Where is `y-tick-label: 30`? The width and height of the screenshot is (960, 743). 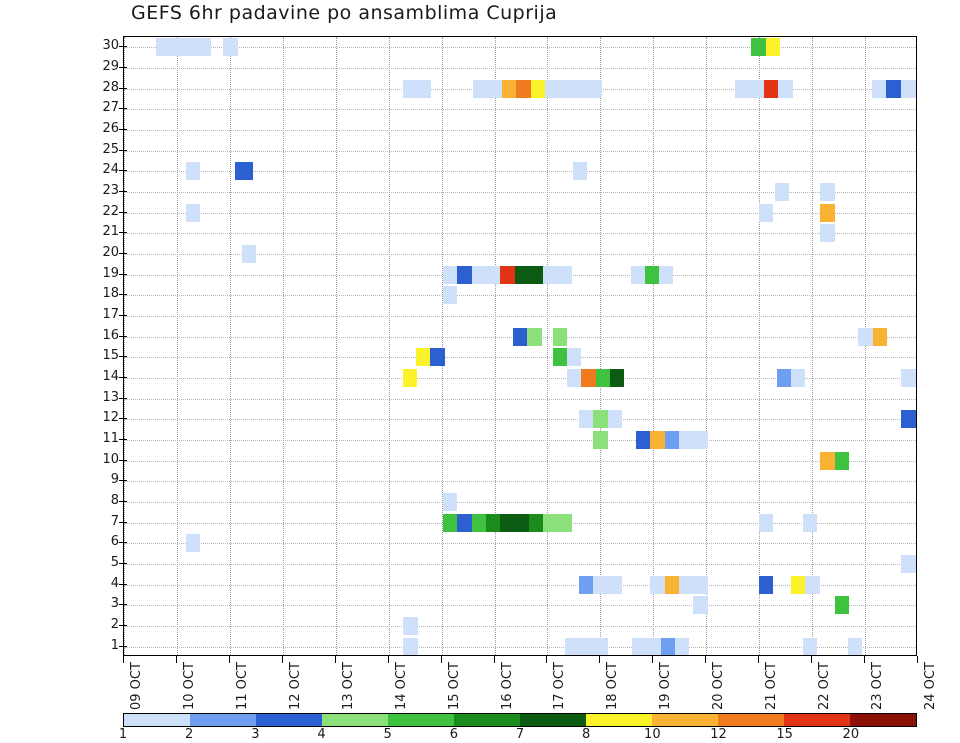
y-tick-label: 30 is located at coordinates (110, 46).